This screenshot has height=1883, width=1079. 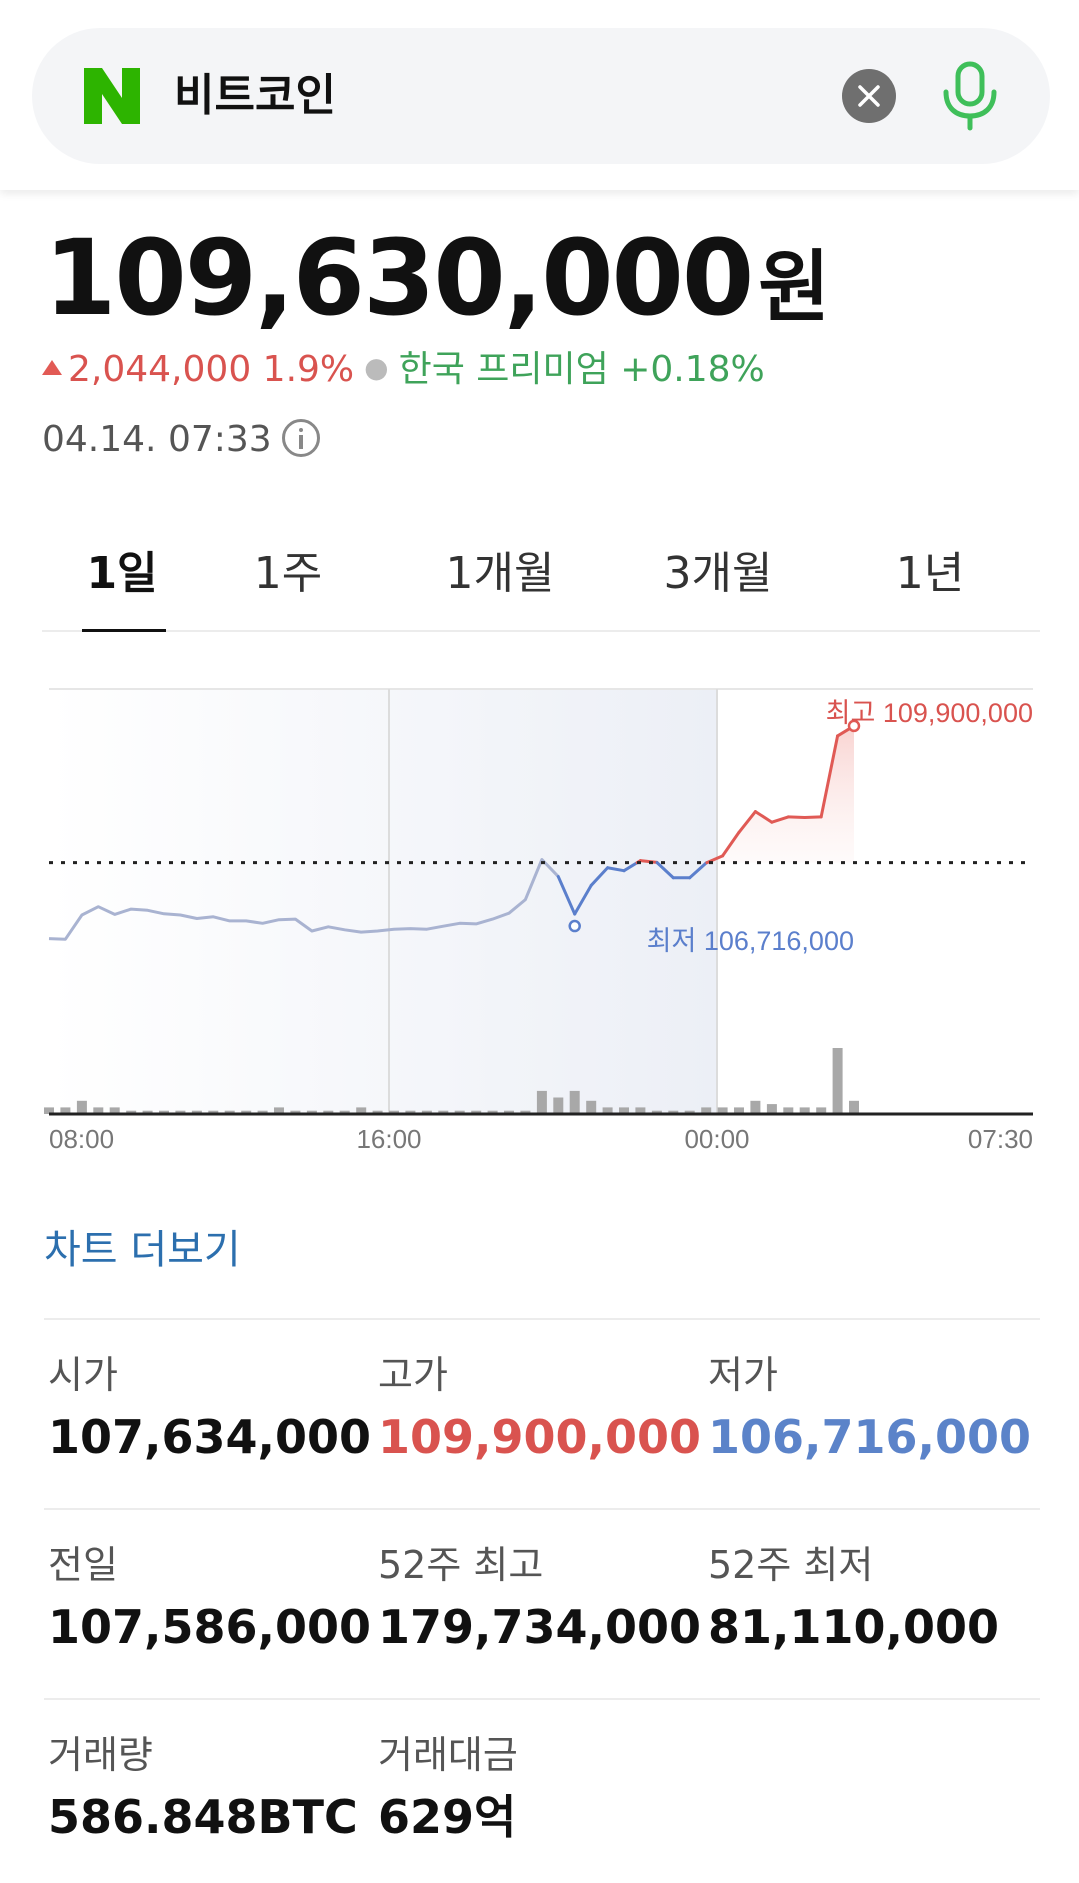 What do you see at coordinates (929, 713) in the screenshot?
I see `high-label: 최고 109,900,000` at bounding box center [929, 713].